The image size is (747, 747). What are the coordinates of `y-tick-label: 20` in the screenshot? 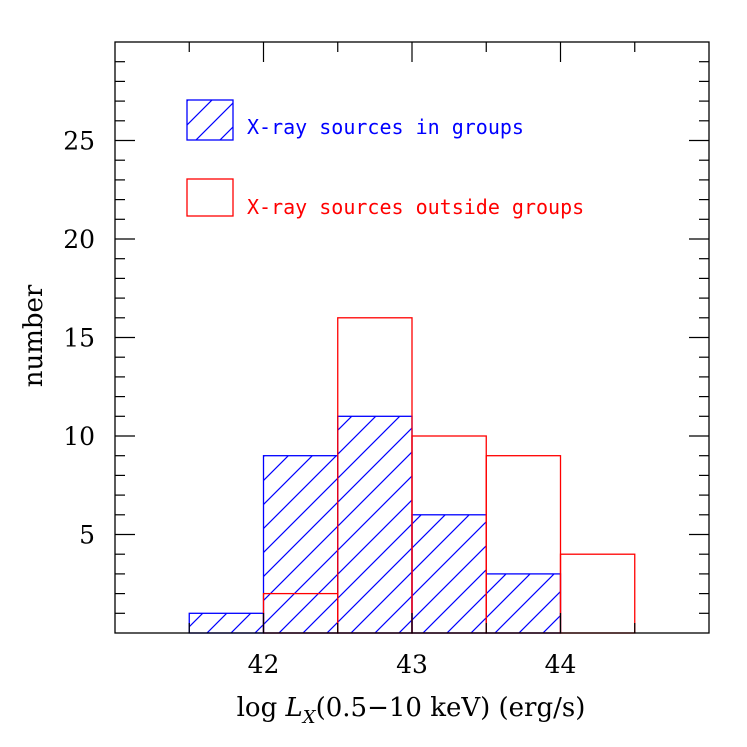 It's located at (79, 239).